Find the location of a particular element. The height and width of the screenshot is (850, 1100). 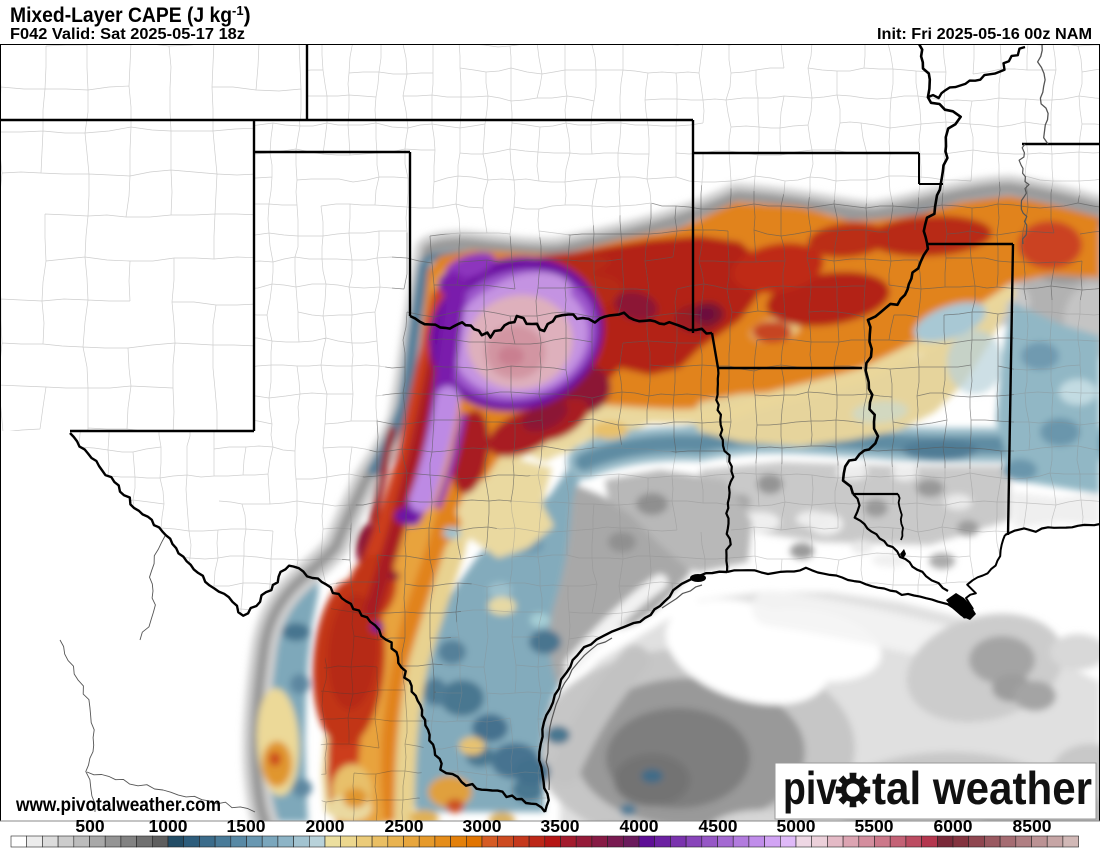

svg-text: 2500 is located at coordinates (404, 826).